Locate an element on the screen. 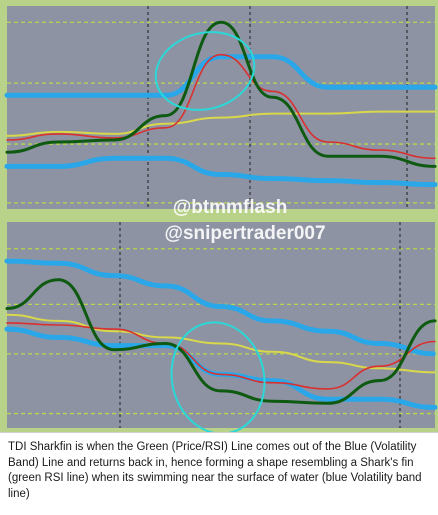 The width and height of the screenshot is (438, 515). red-series-line is located at coordinates (221, 356).